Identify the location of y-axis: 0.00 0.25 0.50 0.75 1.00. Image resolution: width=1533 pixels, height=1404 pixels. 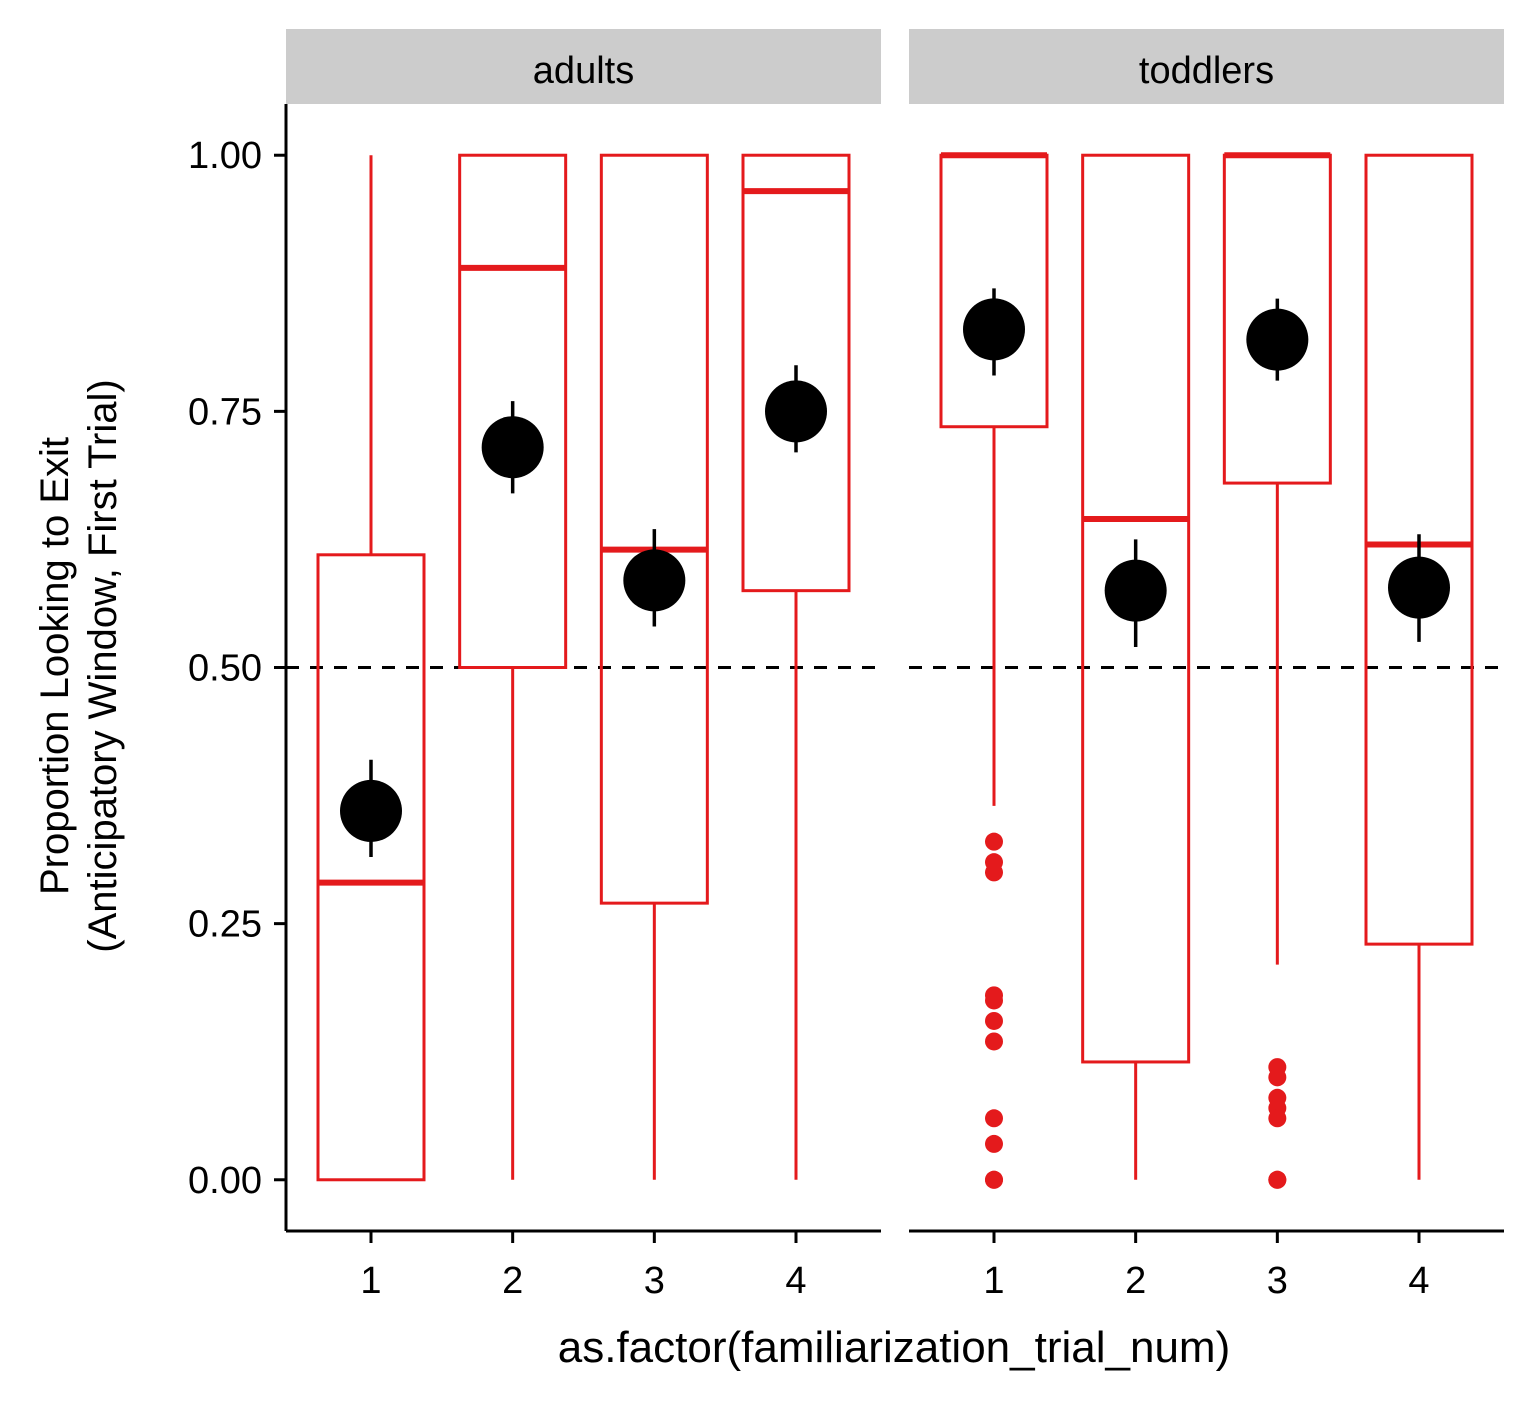
(238, 667).